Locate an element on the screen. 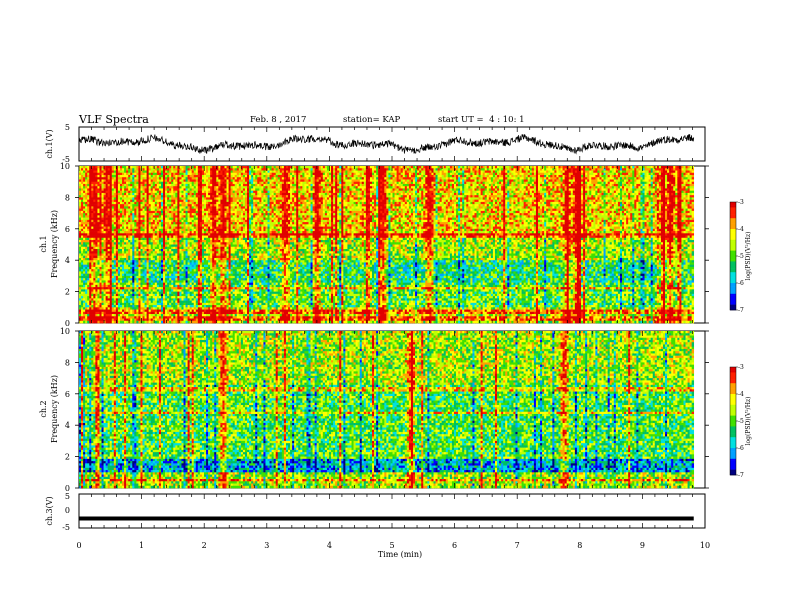 This screenshot has width=792, height=612. x-tick-label: 7 is located at coordinates (517, 545).